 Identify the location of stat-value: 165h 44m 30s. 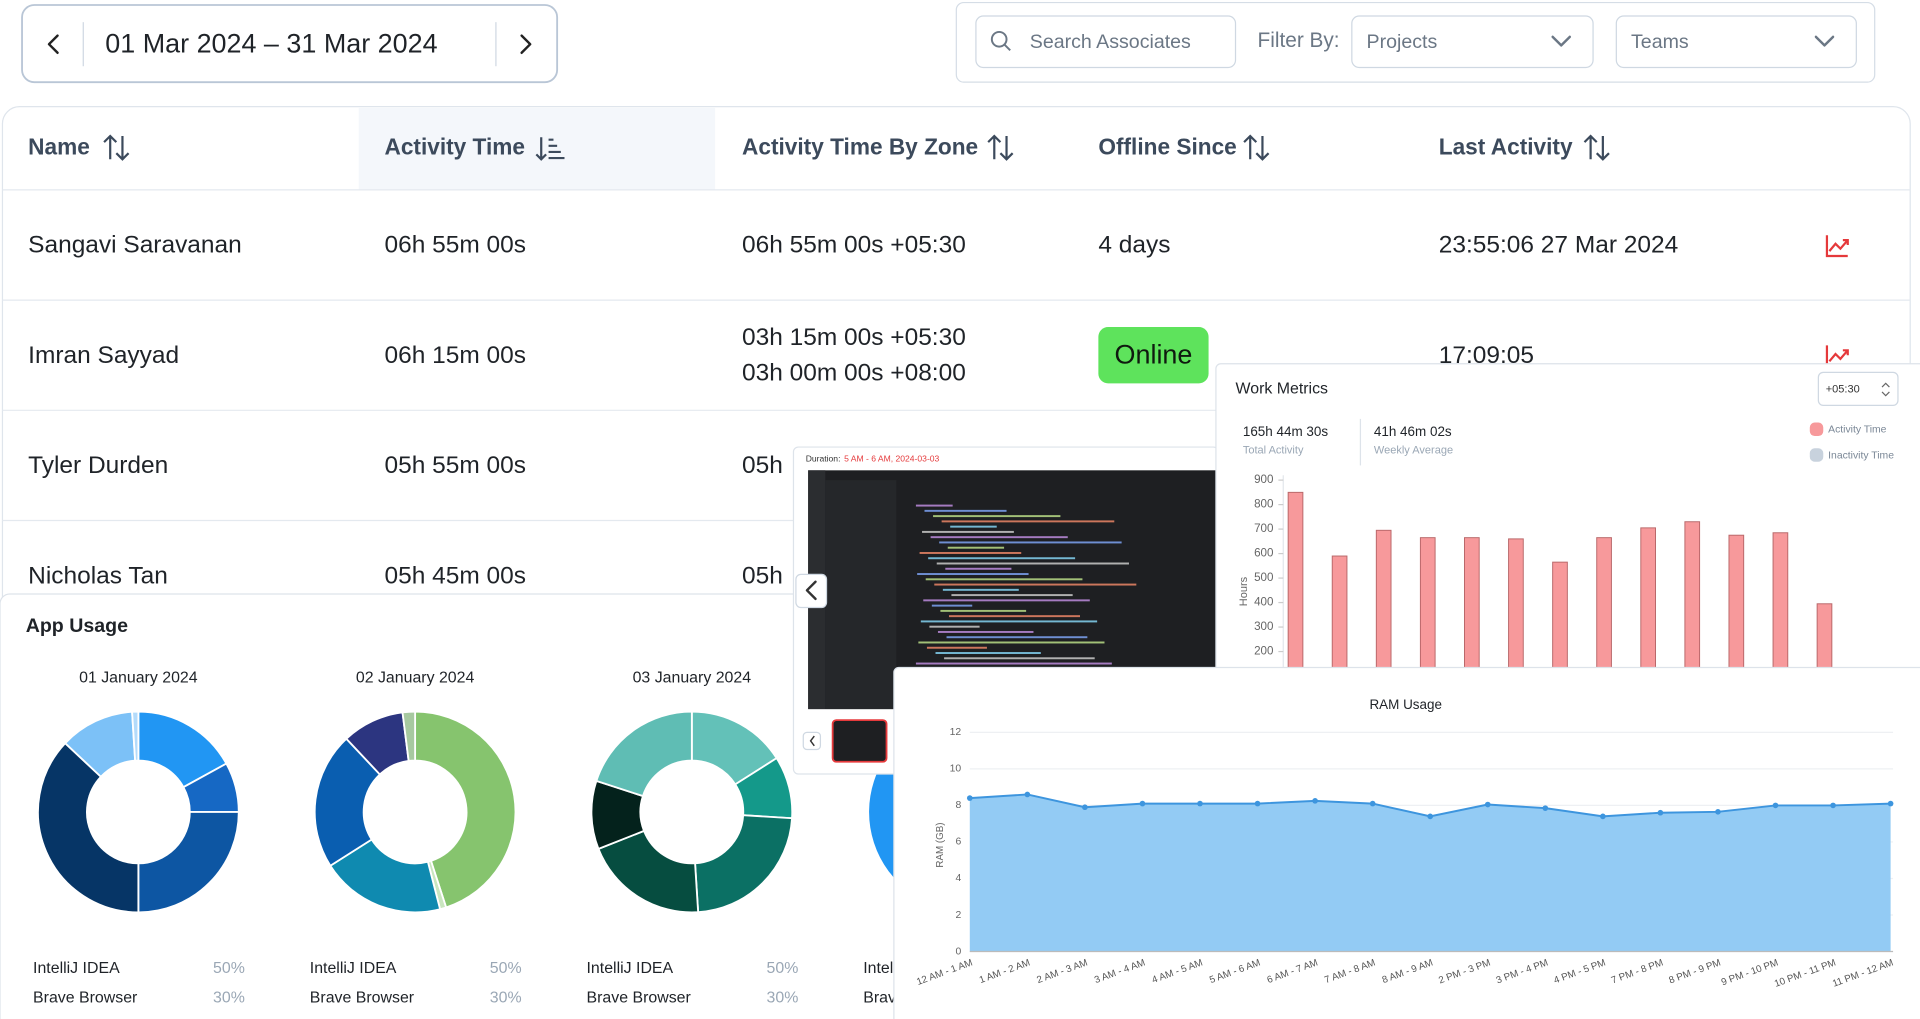
(1286, 431).